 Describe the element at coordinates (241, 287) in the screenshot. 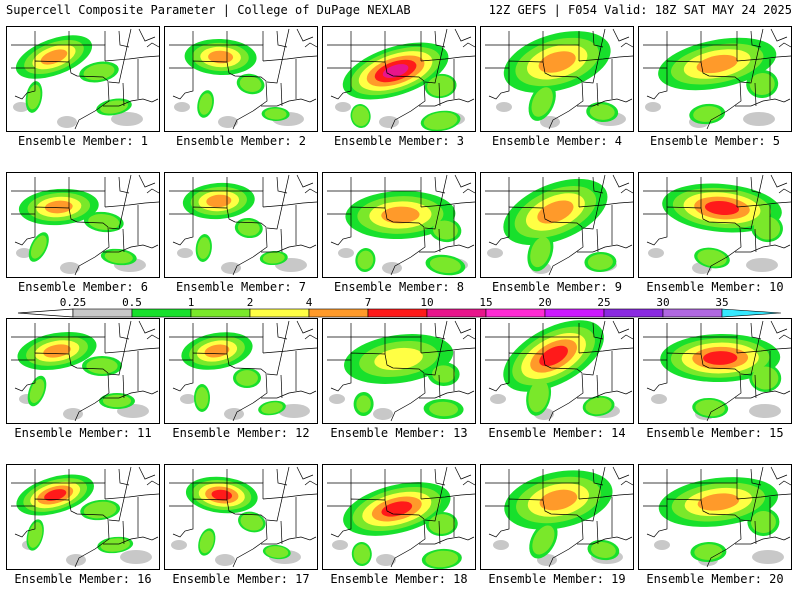

I see `member-caption: Ensemble Member: 7` at that location.